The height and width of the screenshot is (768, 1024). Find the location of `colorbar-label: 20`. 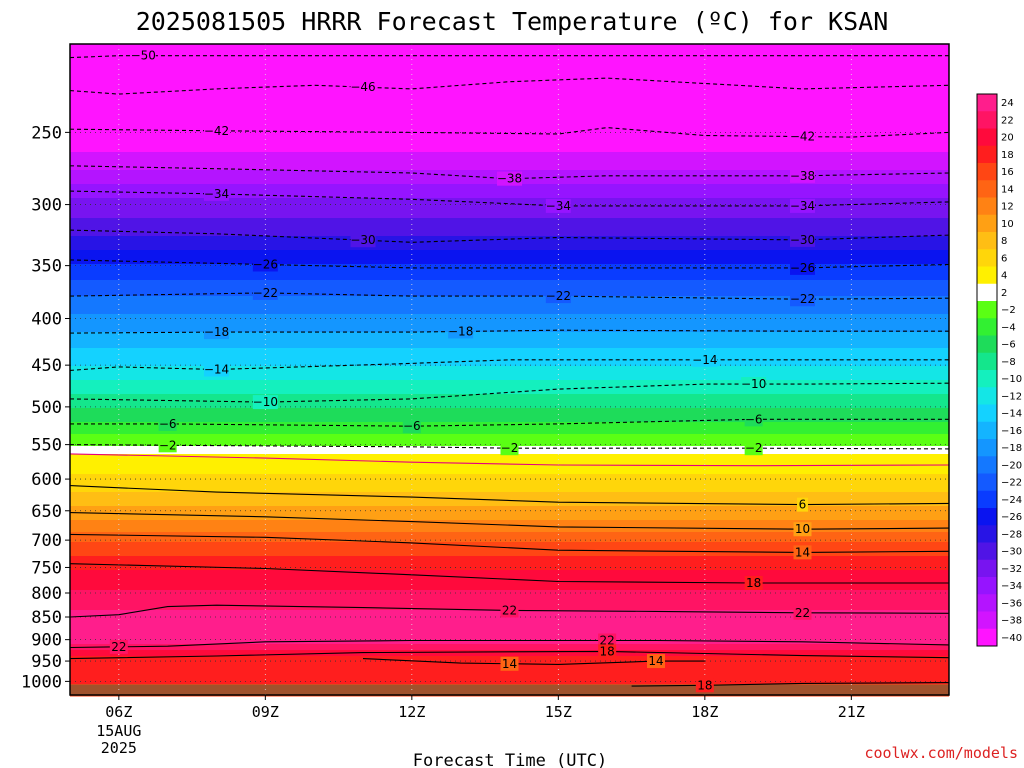

colorbar-label: 20 is located at coordinates (1007, 138).